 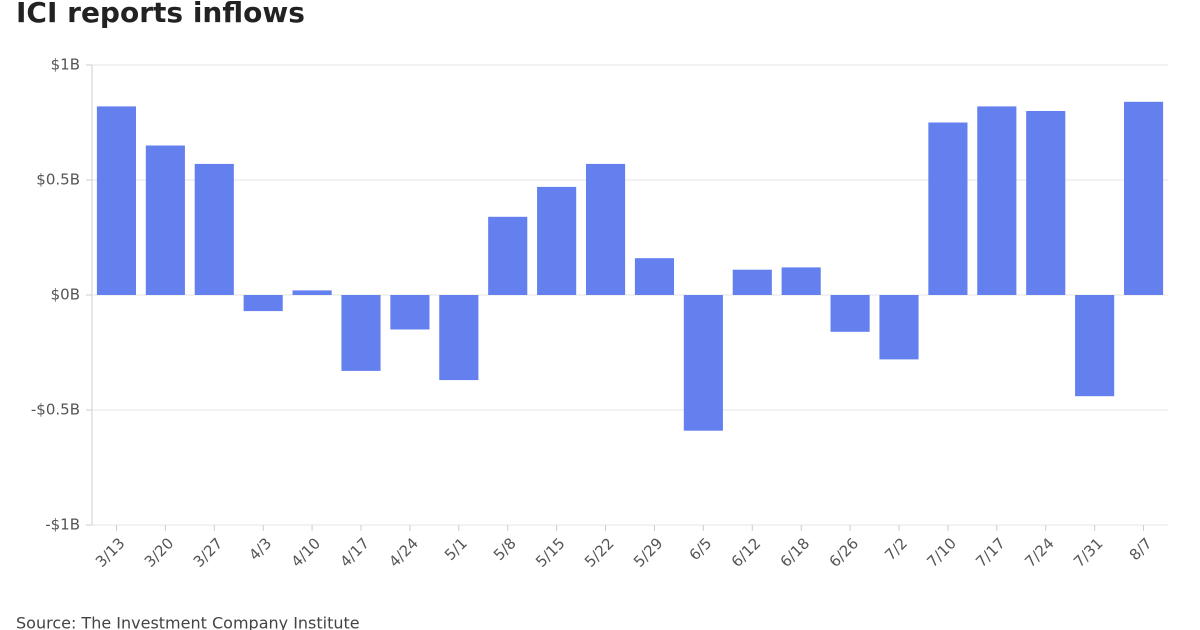 What do you see at coordinates (110, 552) in the screenshot?
I see `x-tick-label: 3/13` at bounding box center [110, 552].